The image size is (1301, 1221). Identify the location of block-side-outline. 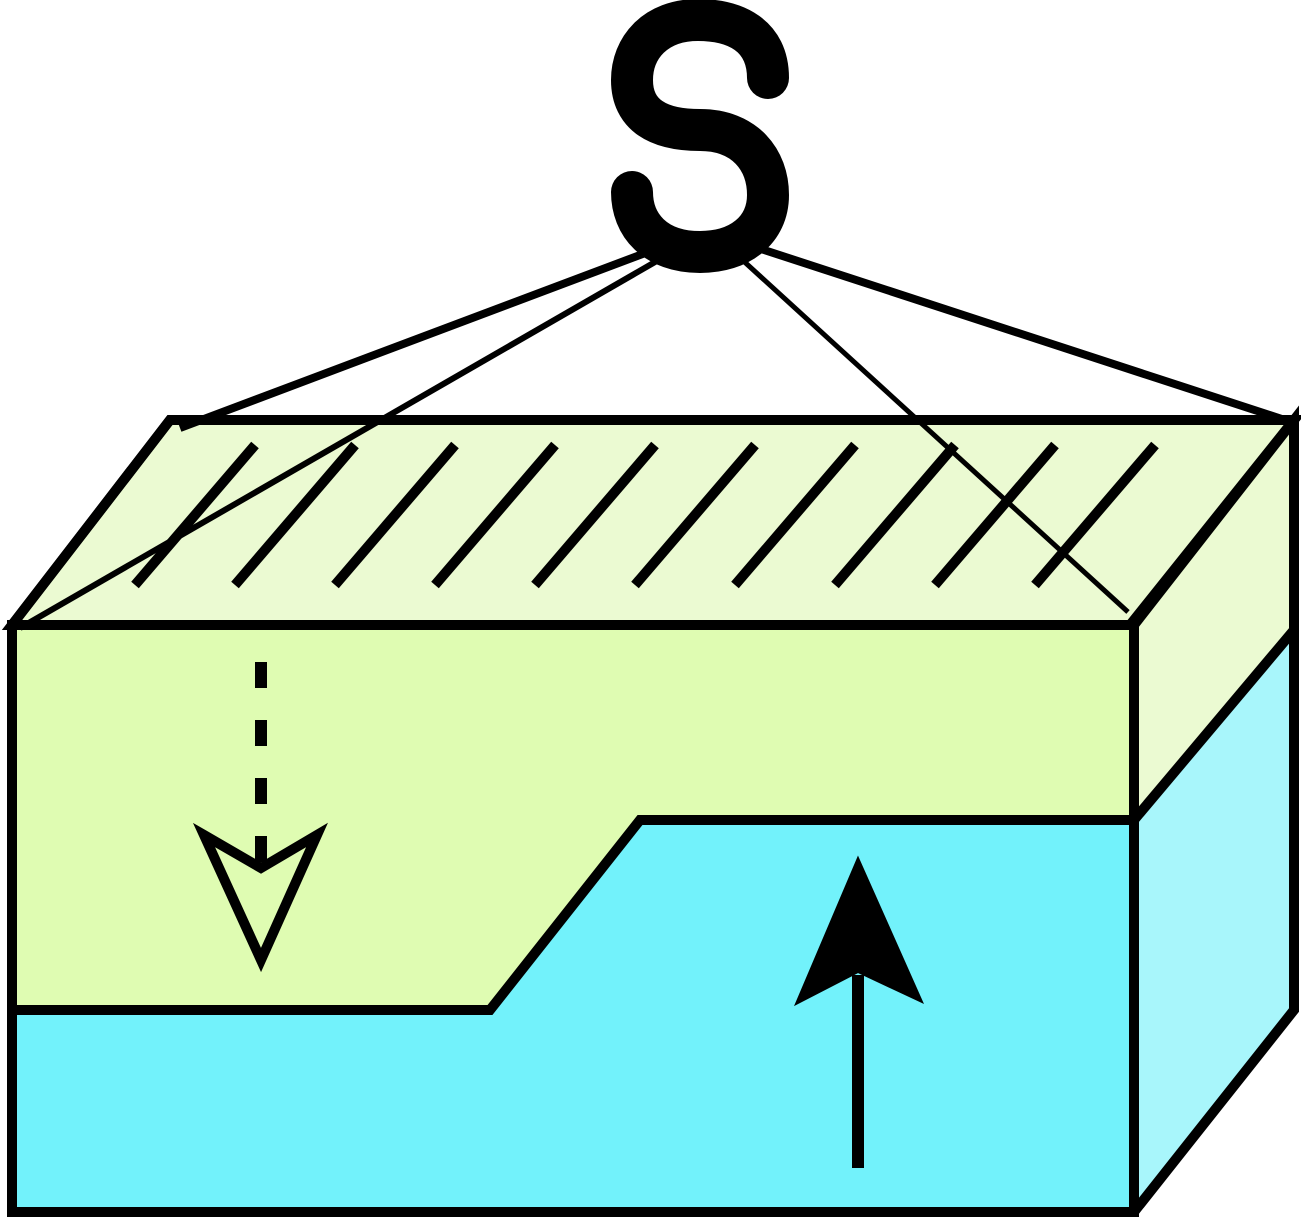
(1214, 810).